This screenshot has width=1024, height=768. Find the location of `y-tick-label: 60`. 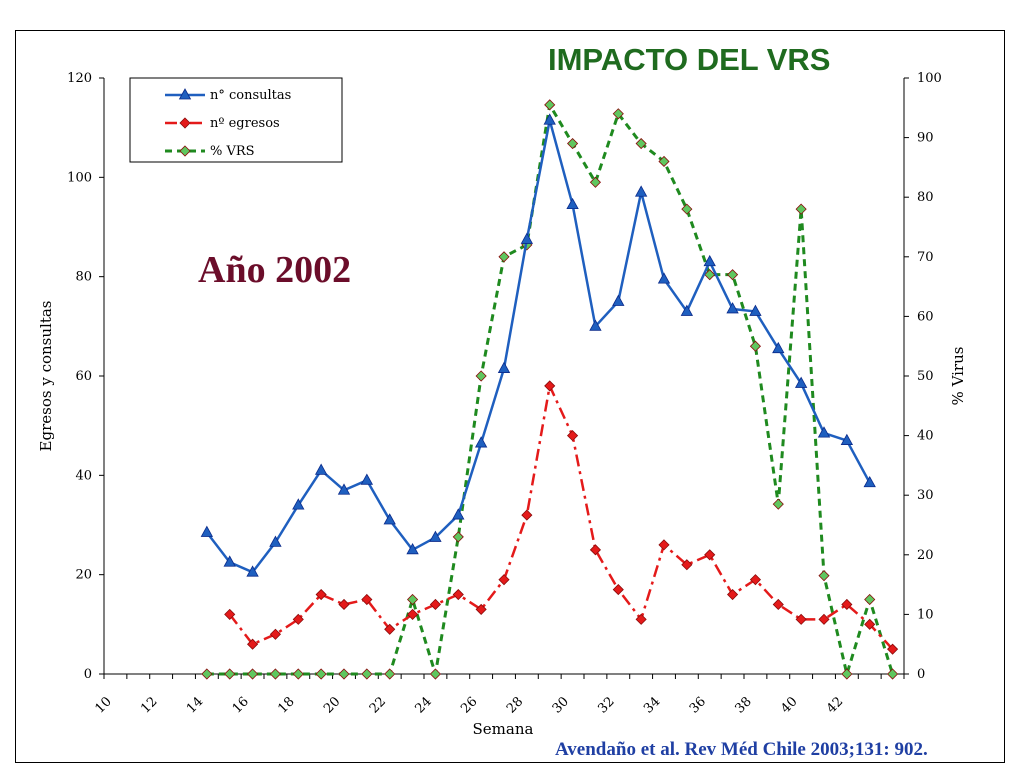

y-tick-label: 60 is located at coordinates (83, 376).